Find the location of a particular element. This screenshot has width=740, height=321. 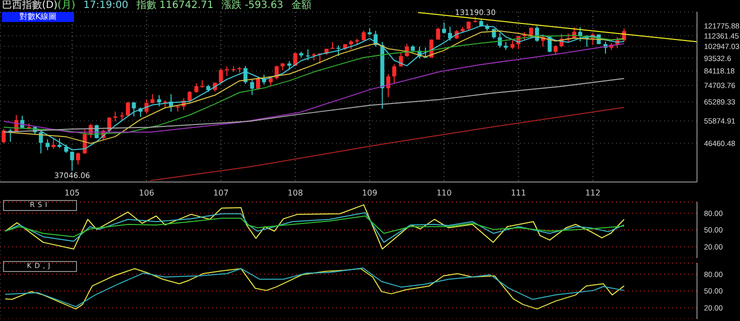

x-tick-label: 107 is located at coordinates (221, 193).